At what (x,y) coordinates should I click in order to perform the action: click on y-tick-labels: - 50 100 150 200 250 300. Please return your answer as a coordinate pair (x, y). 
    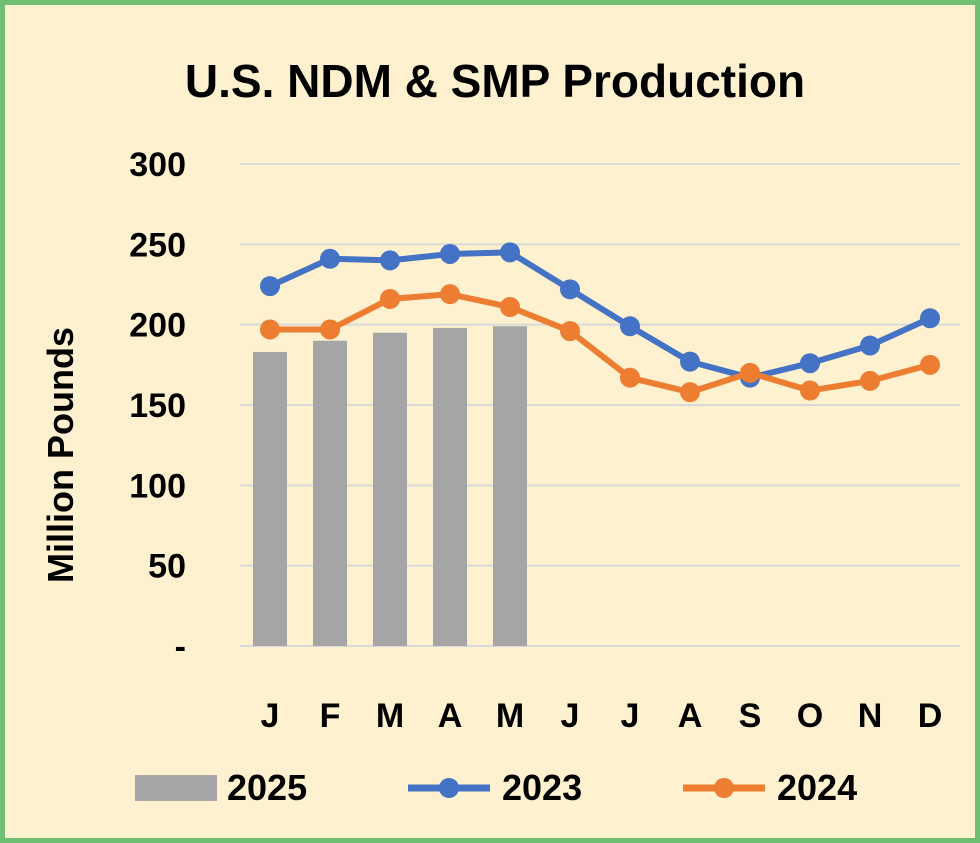
    Looking at the image, I should click on (157, 406).